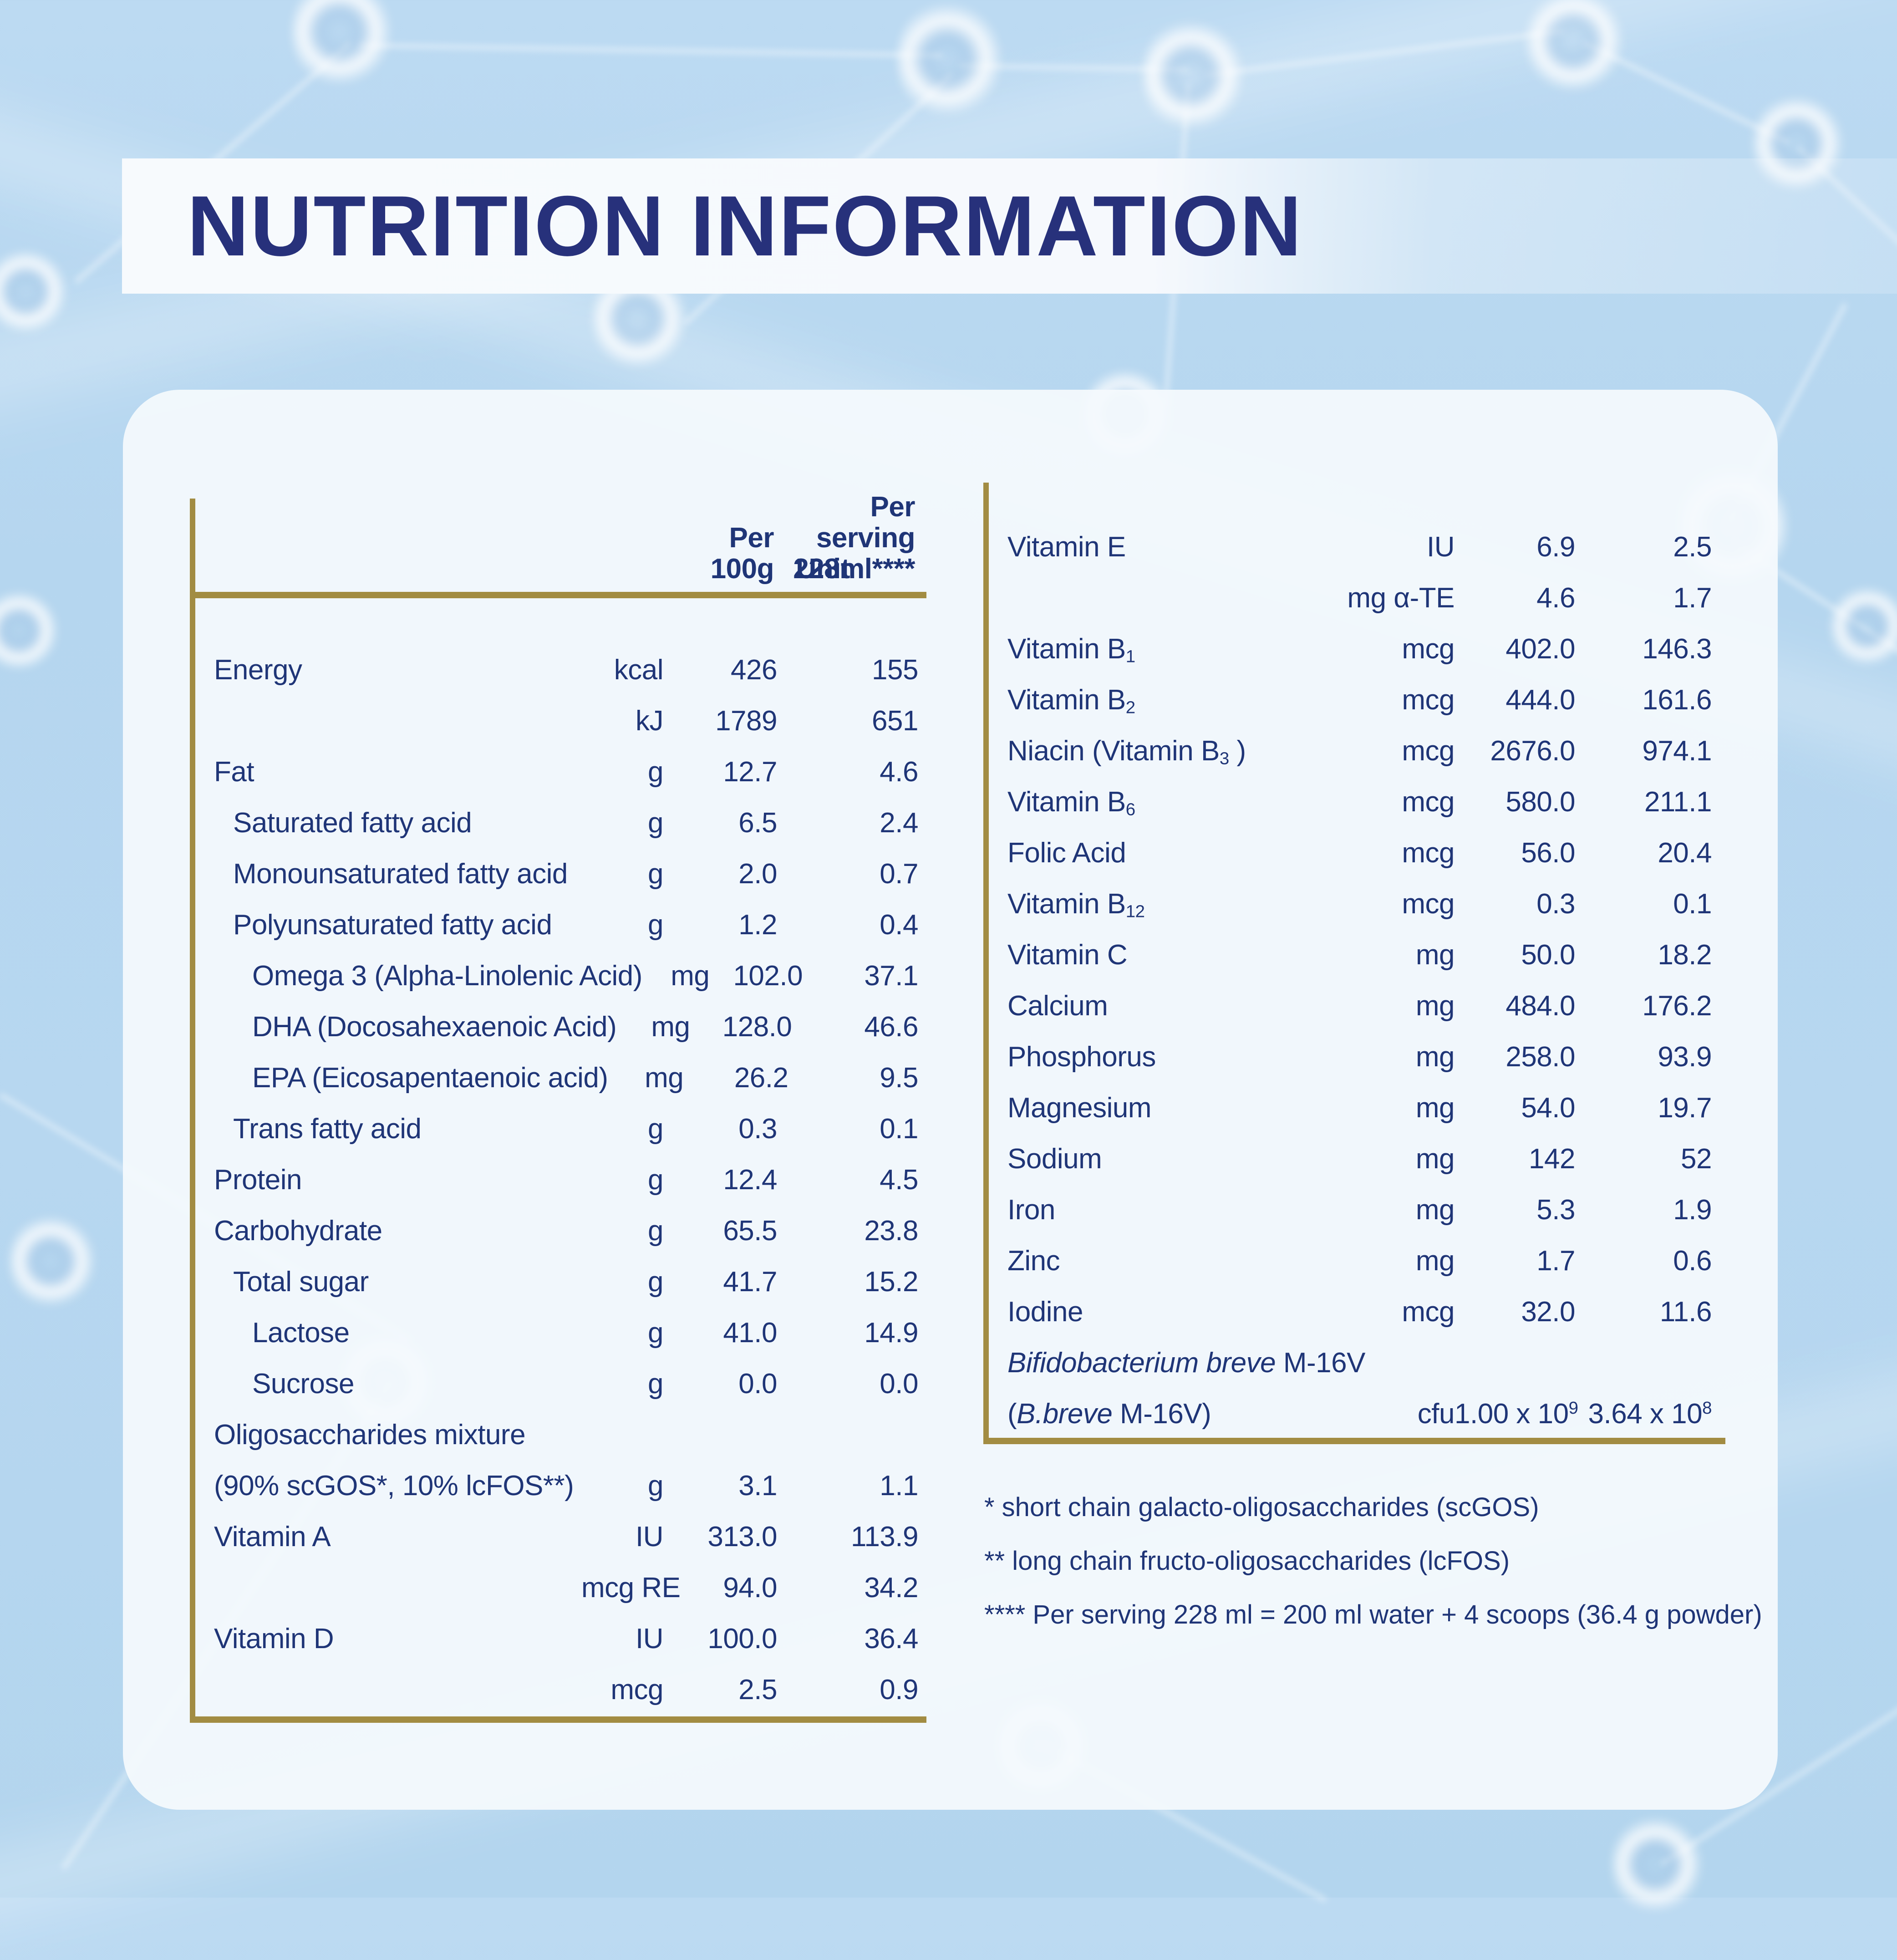 The height and width of the screenshot is (1960, 1897). Describe the element at coordinates (891, 1231) in the screenshot. I see `per-serving-value: 23.8` at that location.